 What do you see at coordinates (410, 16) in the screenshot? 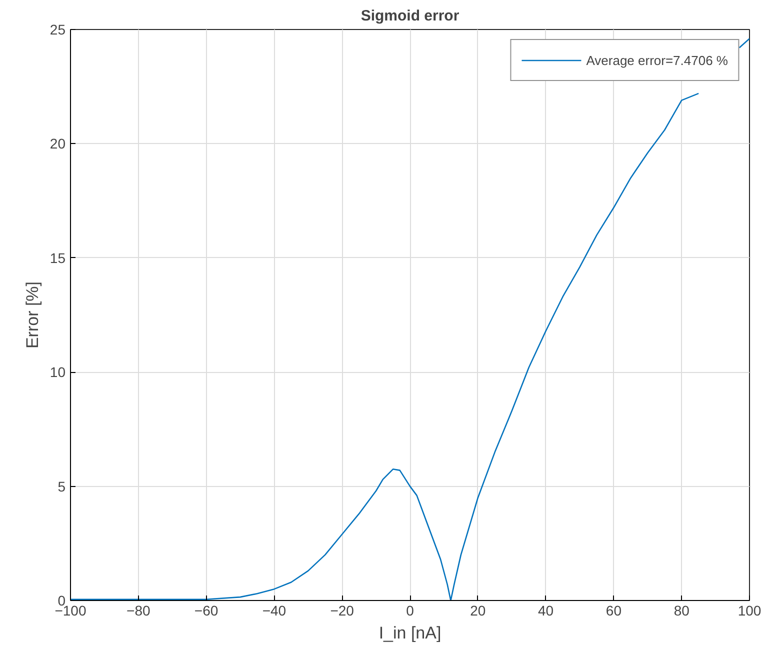
I see `chart-title: Sigmoid error` at bounding box center [410, 16].